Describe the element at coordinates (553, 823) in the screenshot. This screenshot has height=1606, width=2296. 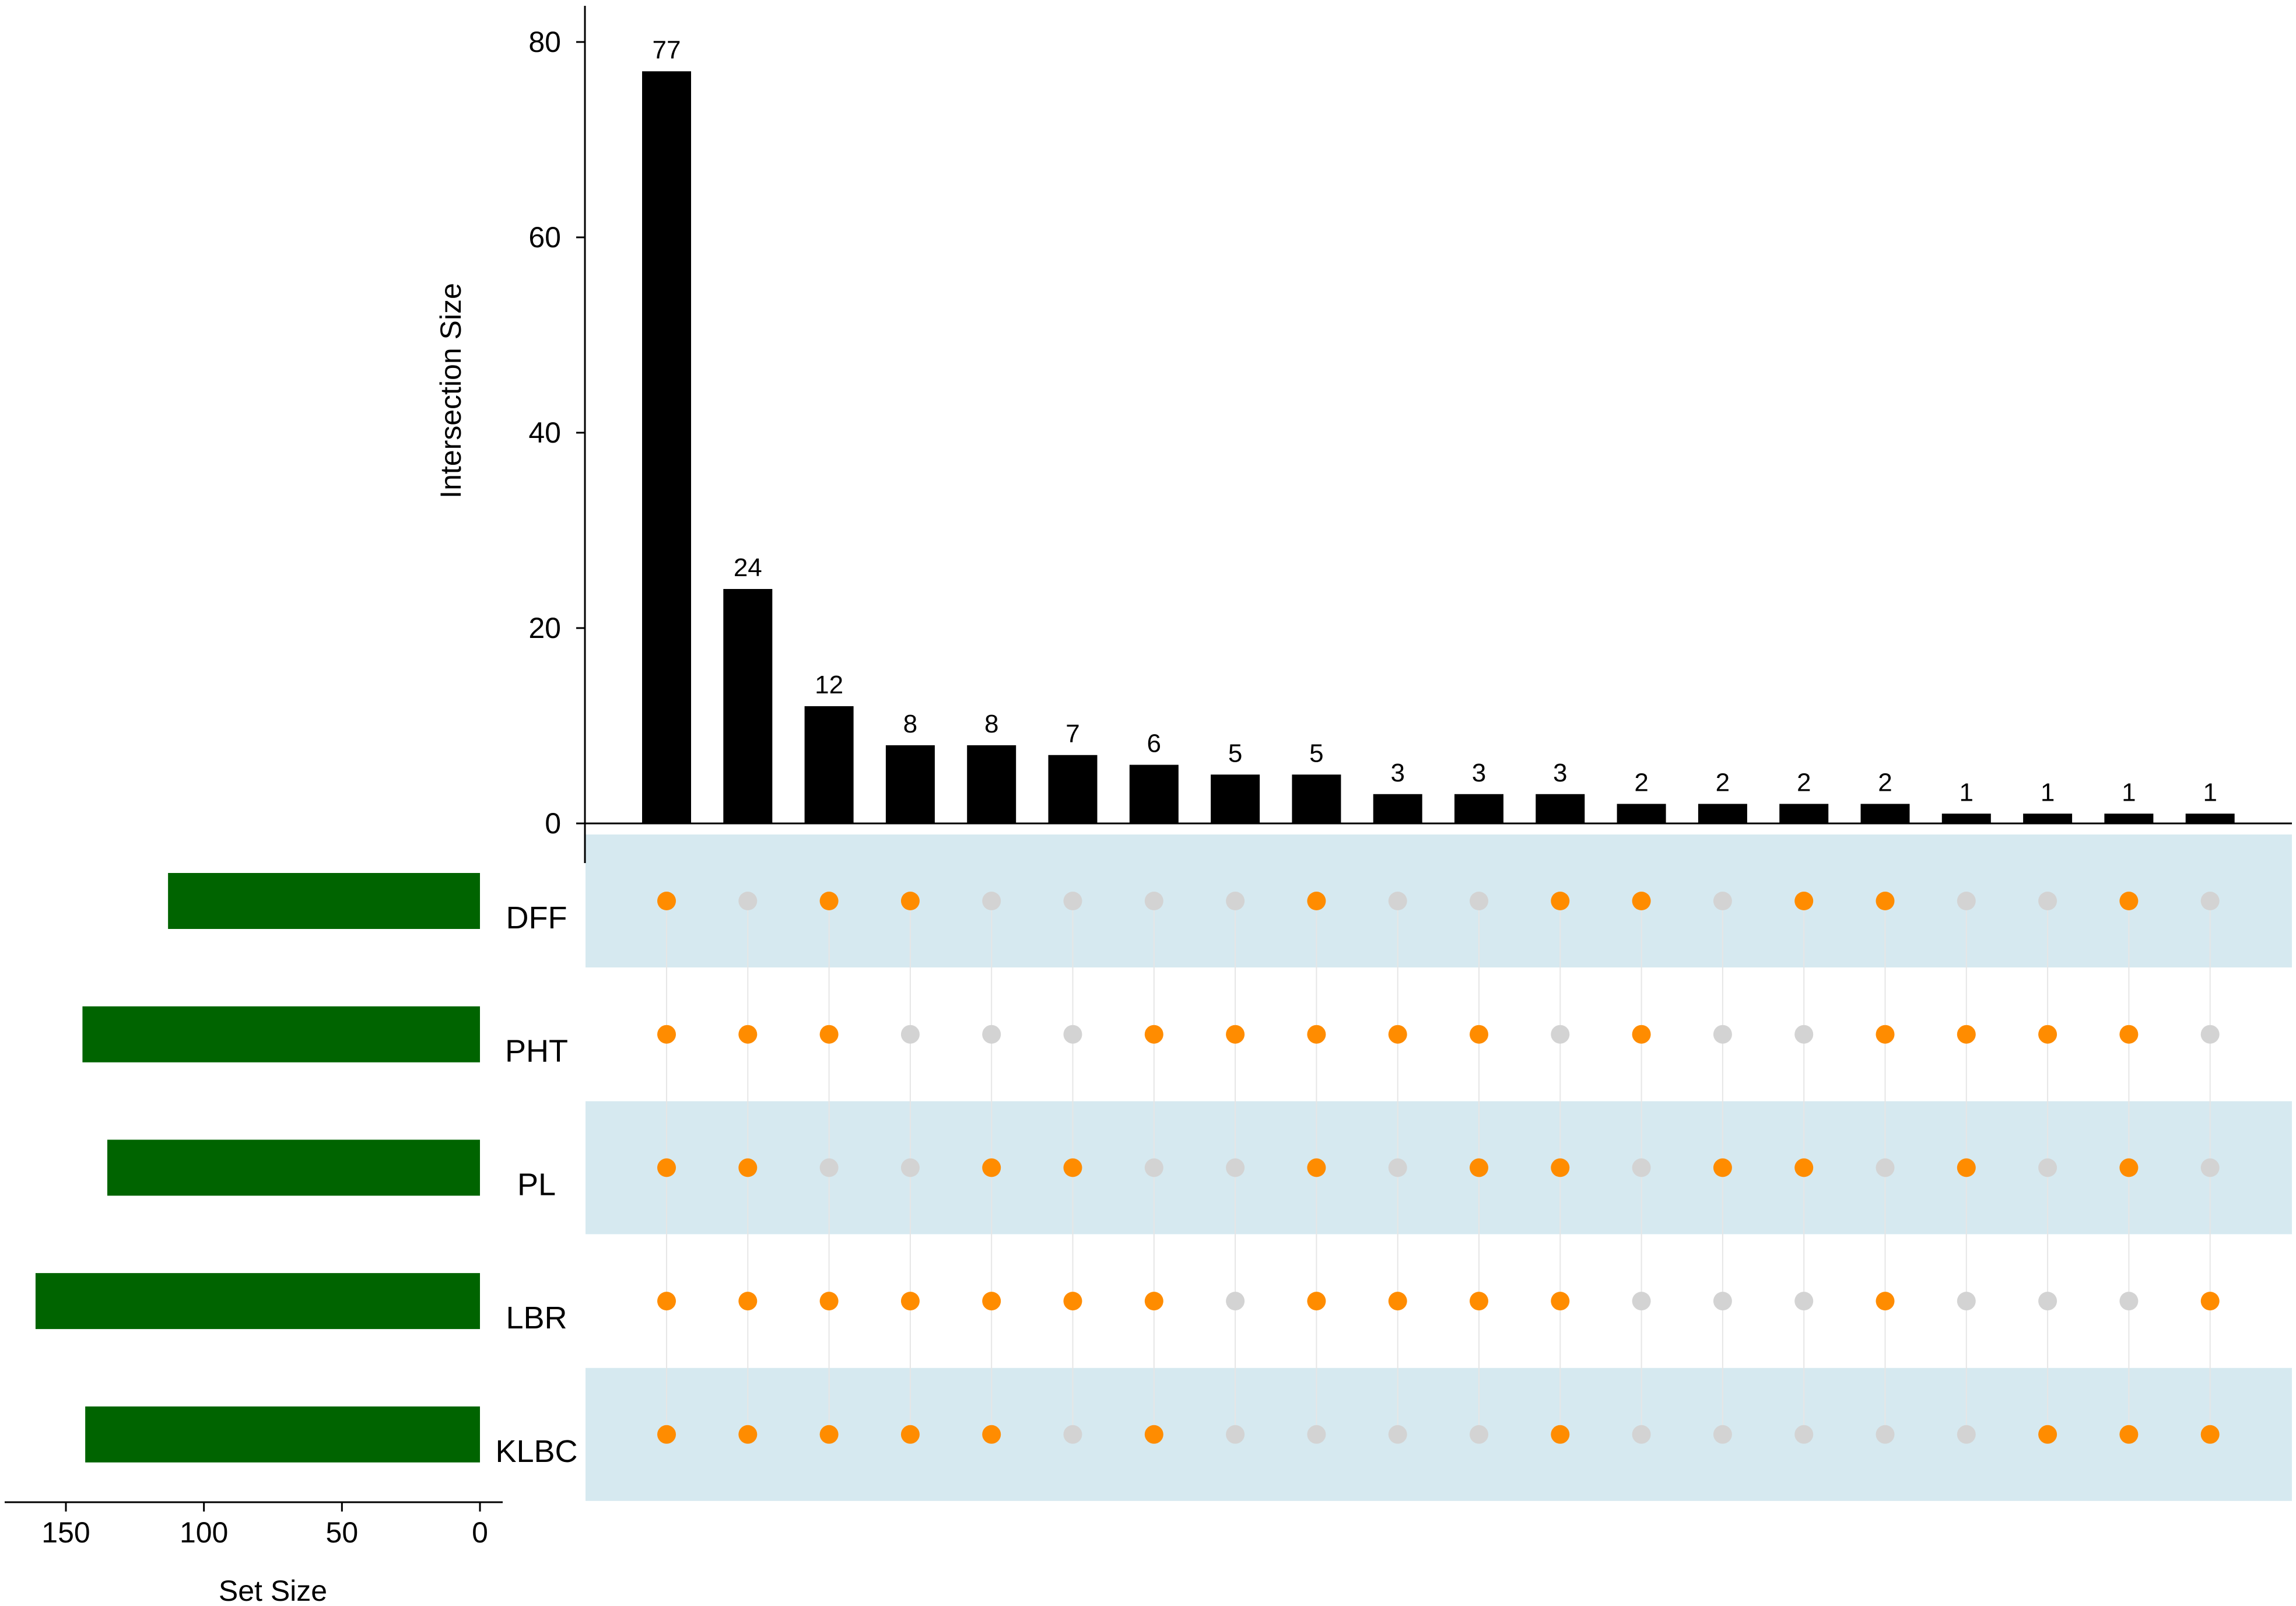
I see `intersection-axis-tick-label: 0` at that location.